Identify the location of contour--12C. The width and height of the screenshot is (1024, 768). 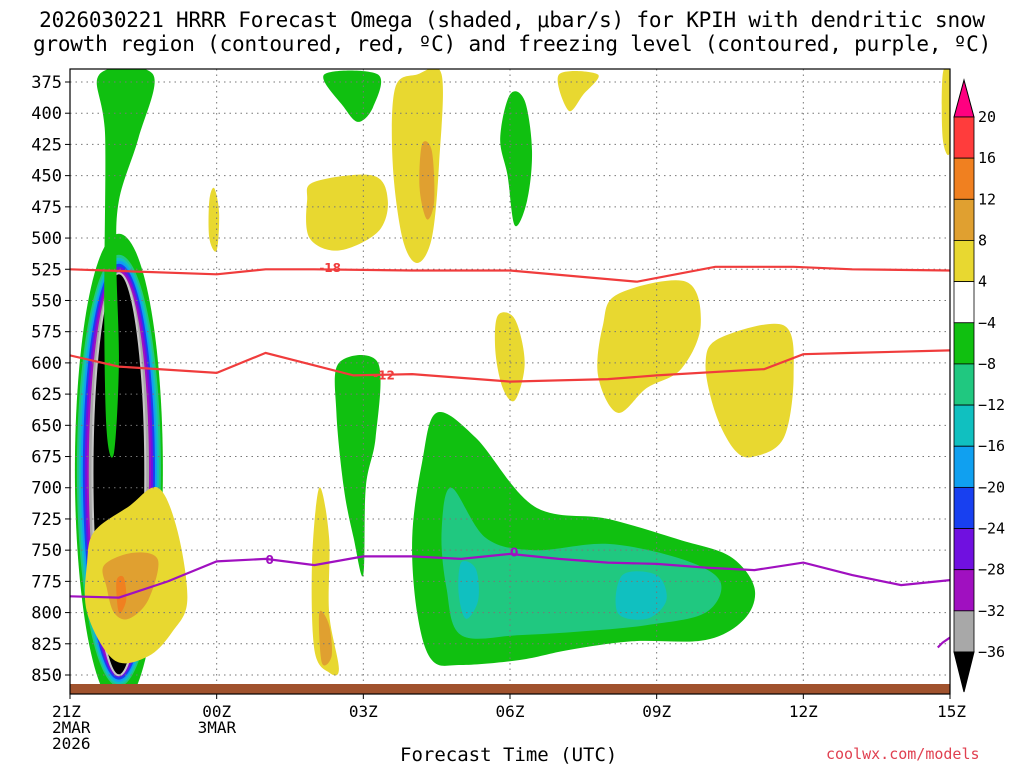
(510, 366).